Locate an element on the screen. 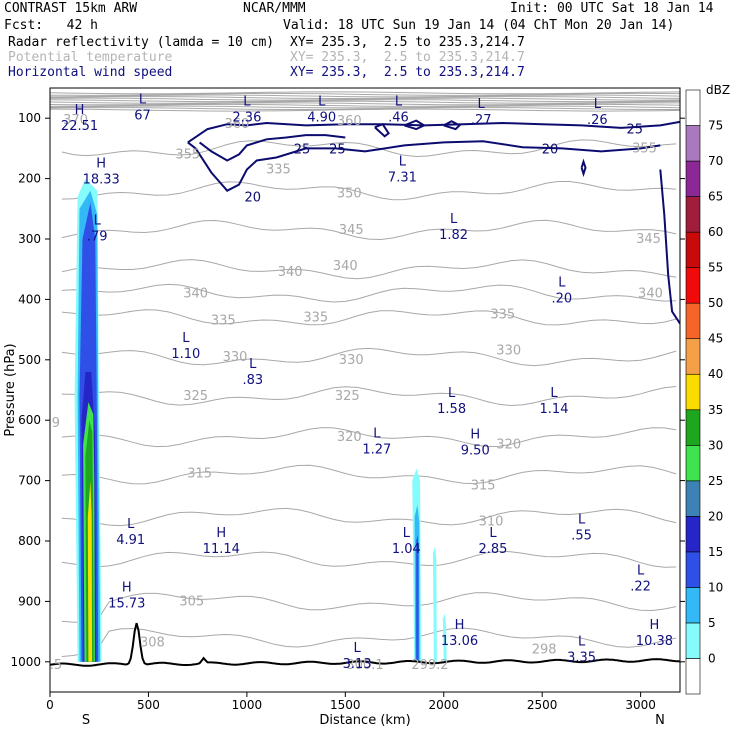  y-tick-label: 700 is located at coordinates (29, 481).